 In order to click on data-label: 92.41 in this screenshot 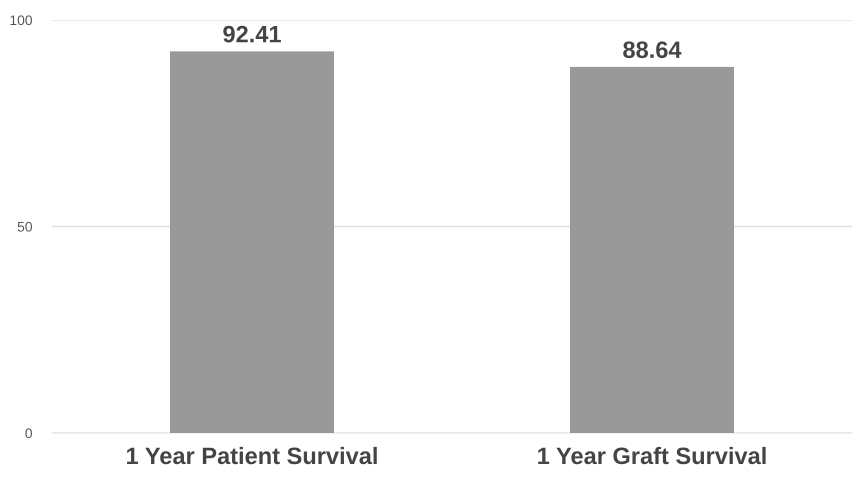, I will do `click(252, 34)`.